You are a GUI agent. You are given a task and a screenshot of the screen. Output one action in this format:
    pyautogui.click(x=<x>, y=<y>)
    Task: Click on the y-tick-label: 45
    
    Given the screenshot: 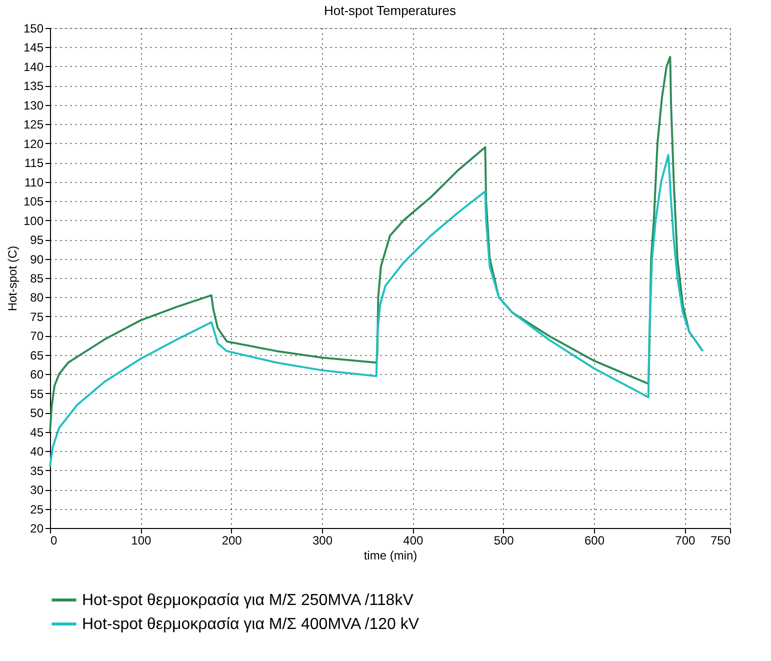 What is the action you would take?
    pyautogui.click(x=37, y=432)
    